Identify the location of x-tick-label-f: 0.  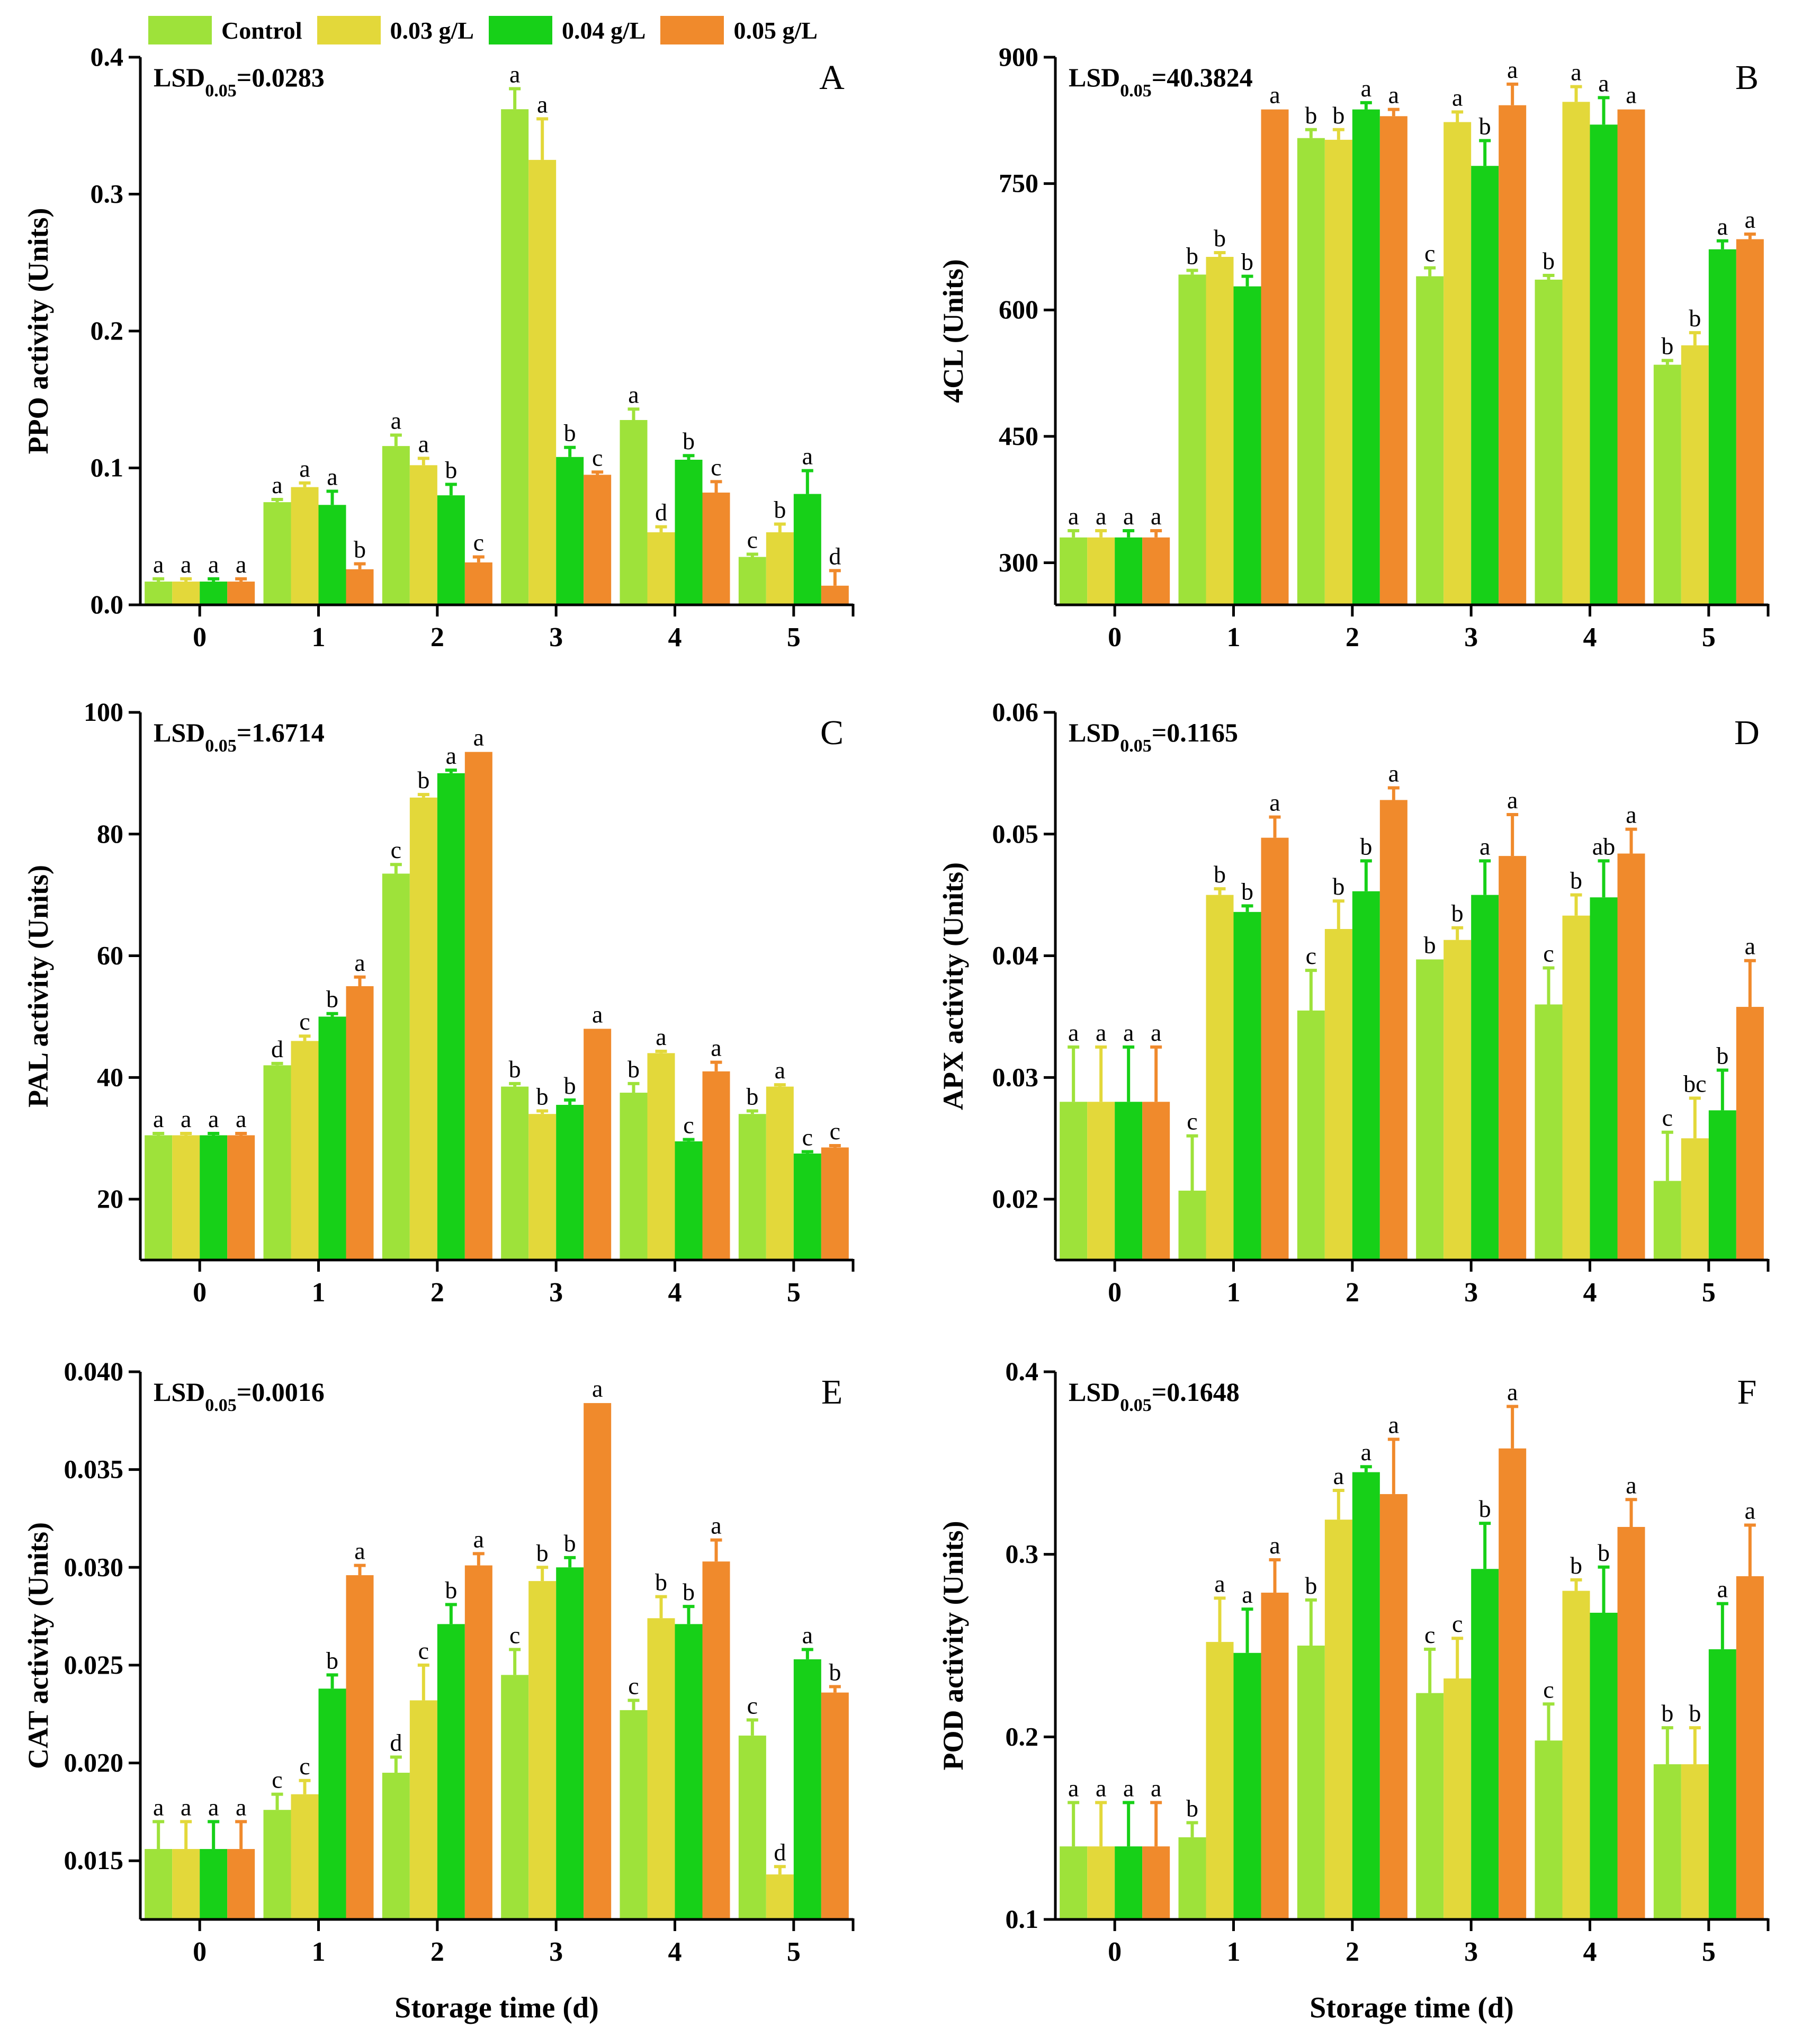
(1115, 1952).